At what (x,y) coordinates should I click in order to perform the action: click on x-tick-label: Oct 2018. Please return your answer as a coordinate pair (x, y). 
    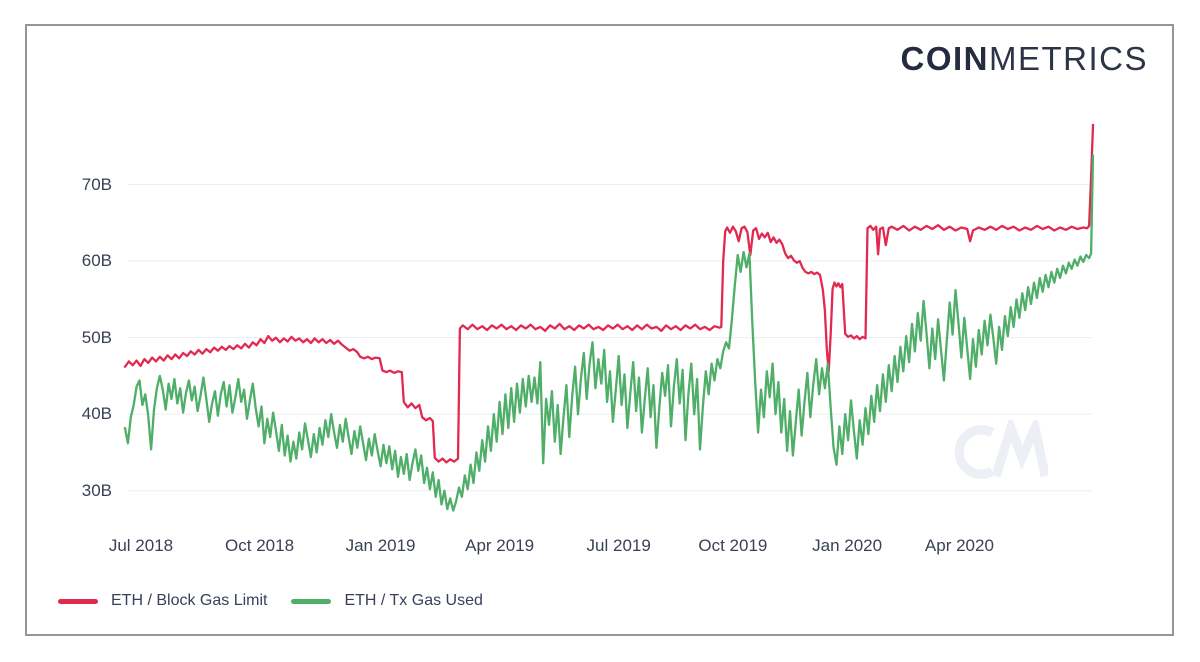
    Looking at the image, I should click on (260, 545).